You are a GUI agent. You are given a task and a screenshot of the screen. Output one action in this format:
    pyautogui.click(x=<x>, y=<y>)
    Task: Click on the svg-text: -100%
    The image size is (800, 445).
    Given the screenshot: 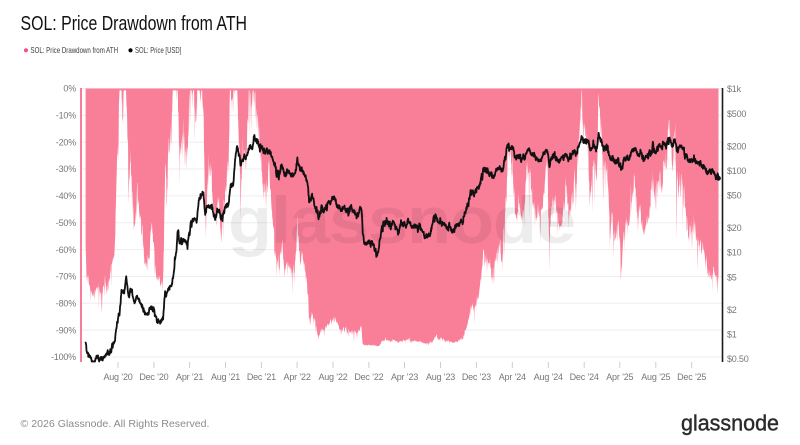 What is the action you would take?
    pyautogui.click(x=63, y=357)
    